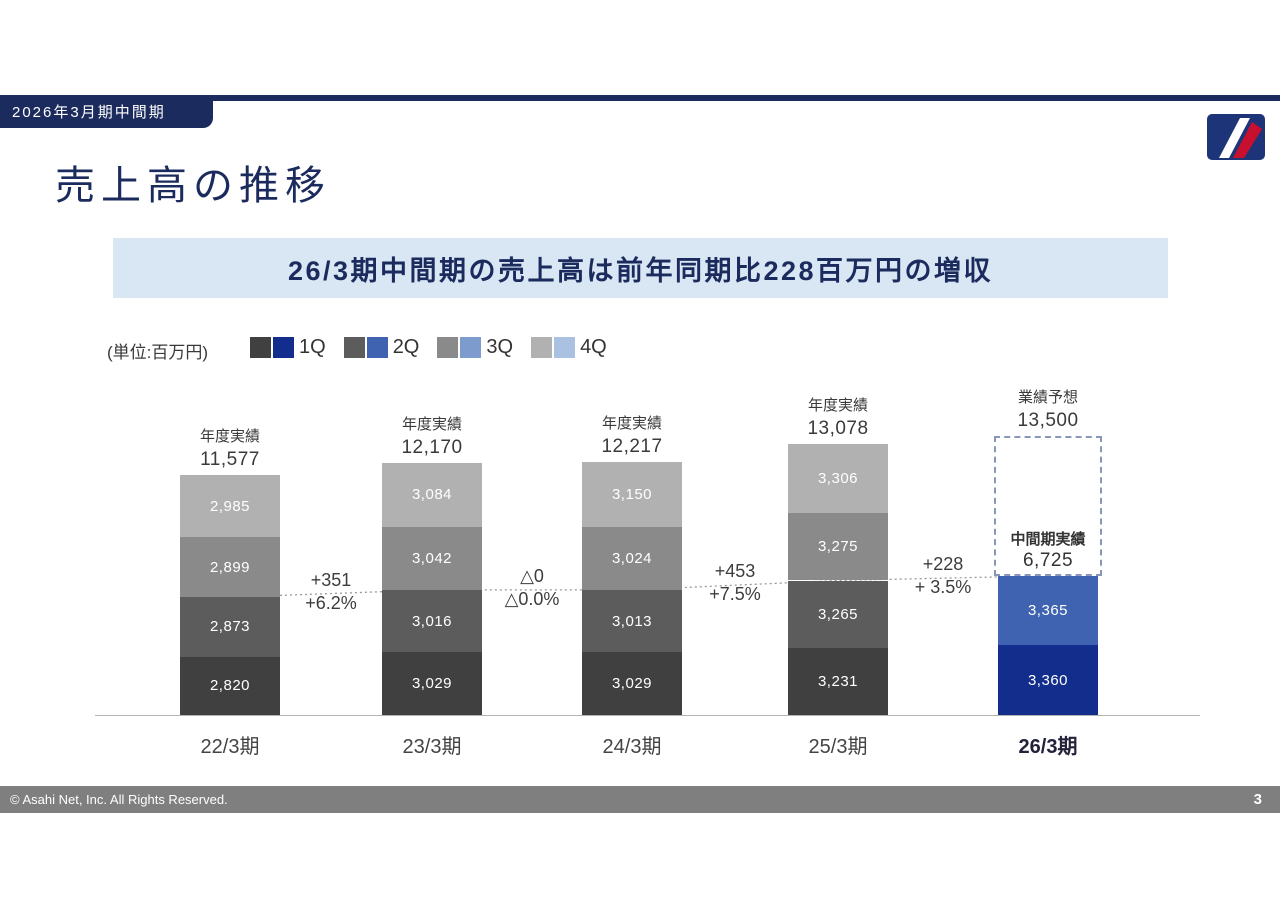 The height and width of the screenshot is (905, 1280). I want to click on bar-top-label: 年度実績 12,170, so click(431, 437).